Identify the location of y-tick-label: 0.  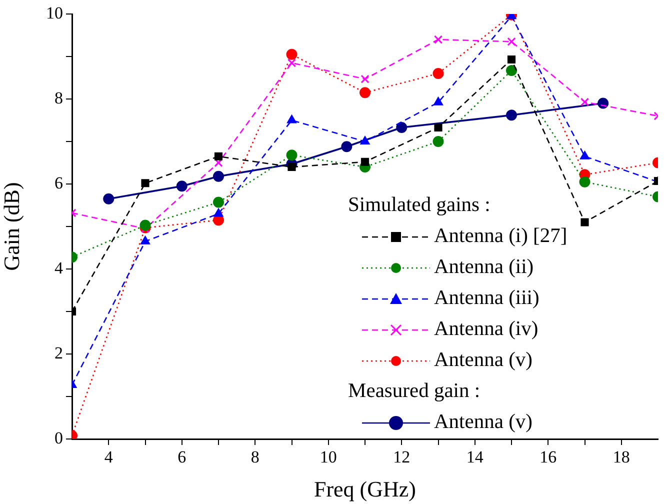
(58, 438).